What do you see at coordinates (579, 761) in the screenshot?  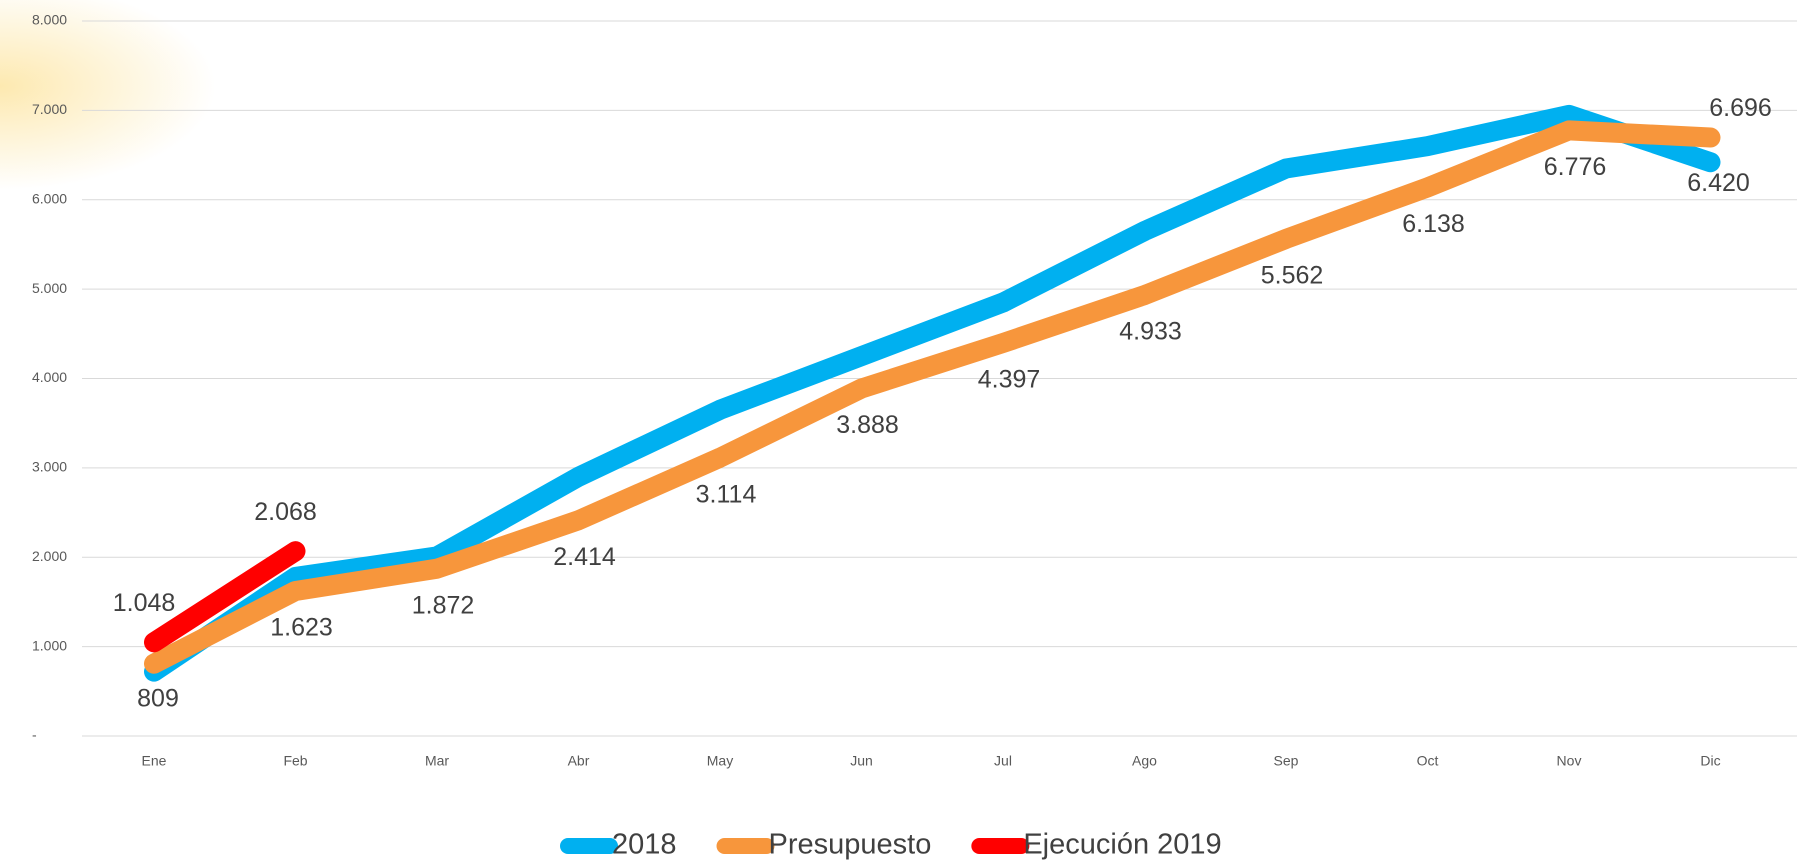 I see `x-tick-label: Abr` at bounding box center [579, 761].